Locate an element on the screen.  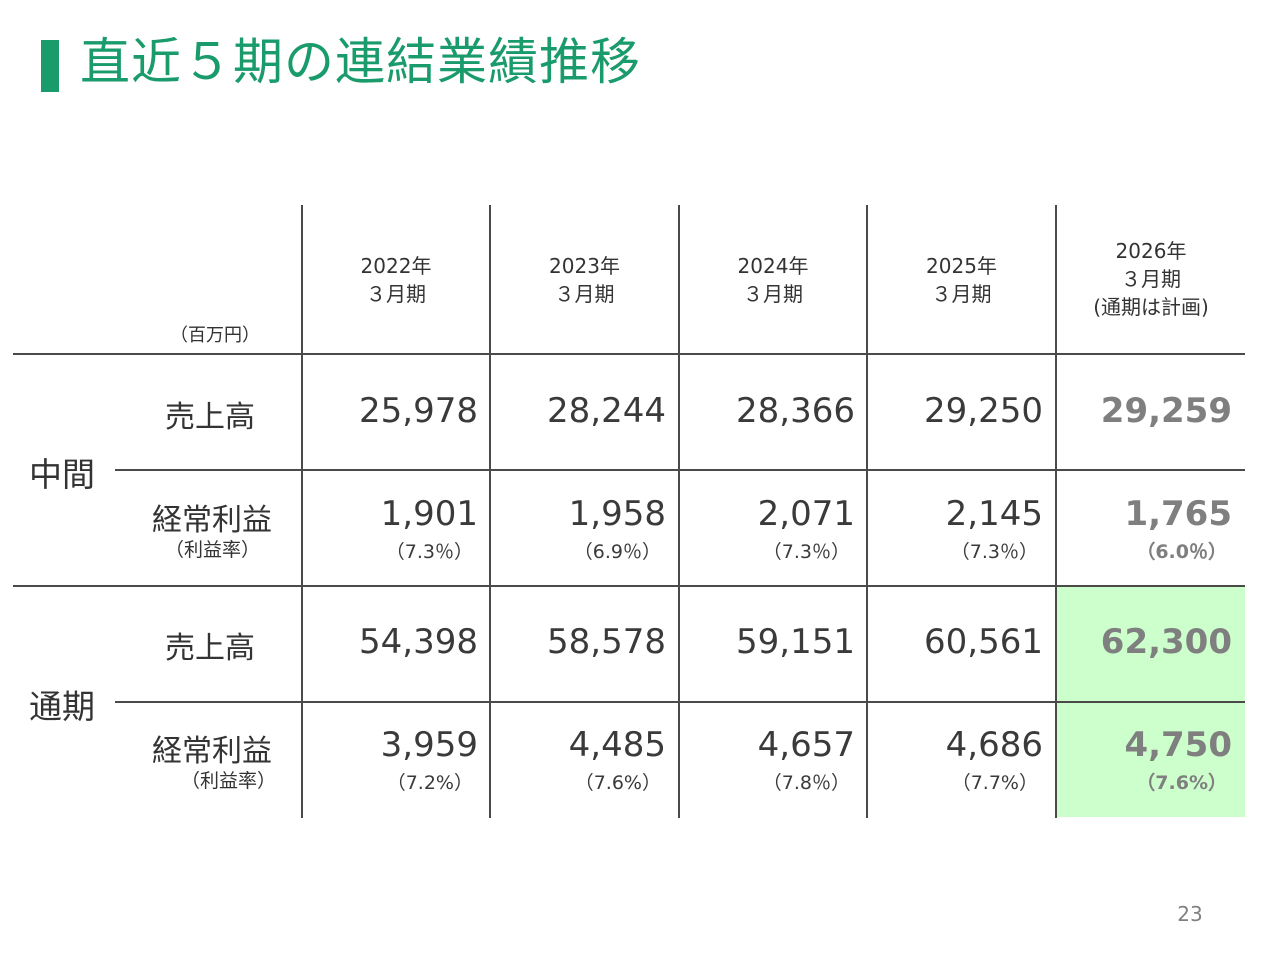
table-cell-value: 28,244 is located at coordinates (606, 411).